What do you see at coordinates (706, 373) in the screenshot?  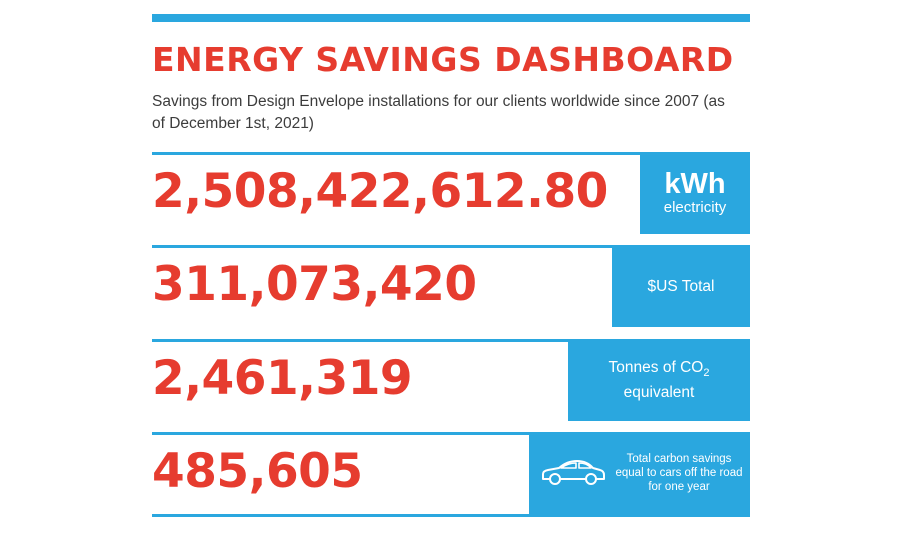 I see `unit-label-subscript: 2` at bounding box center [706, 373].